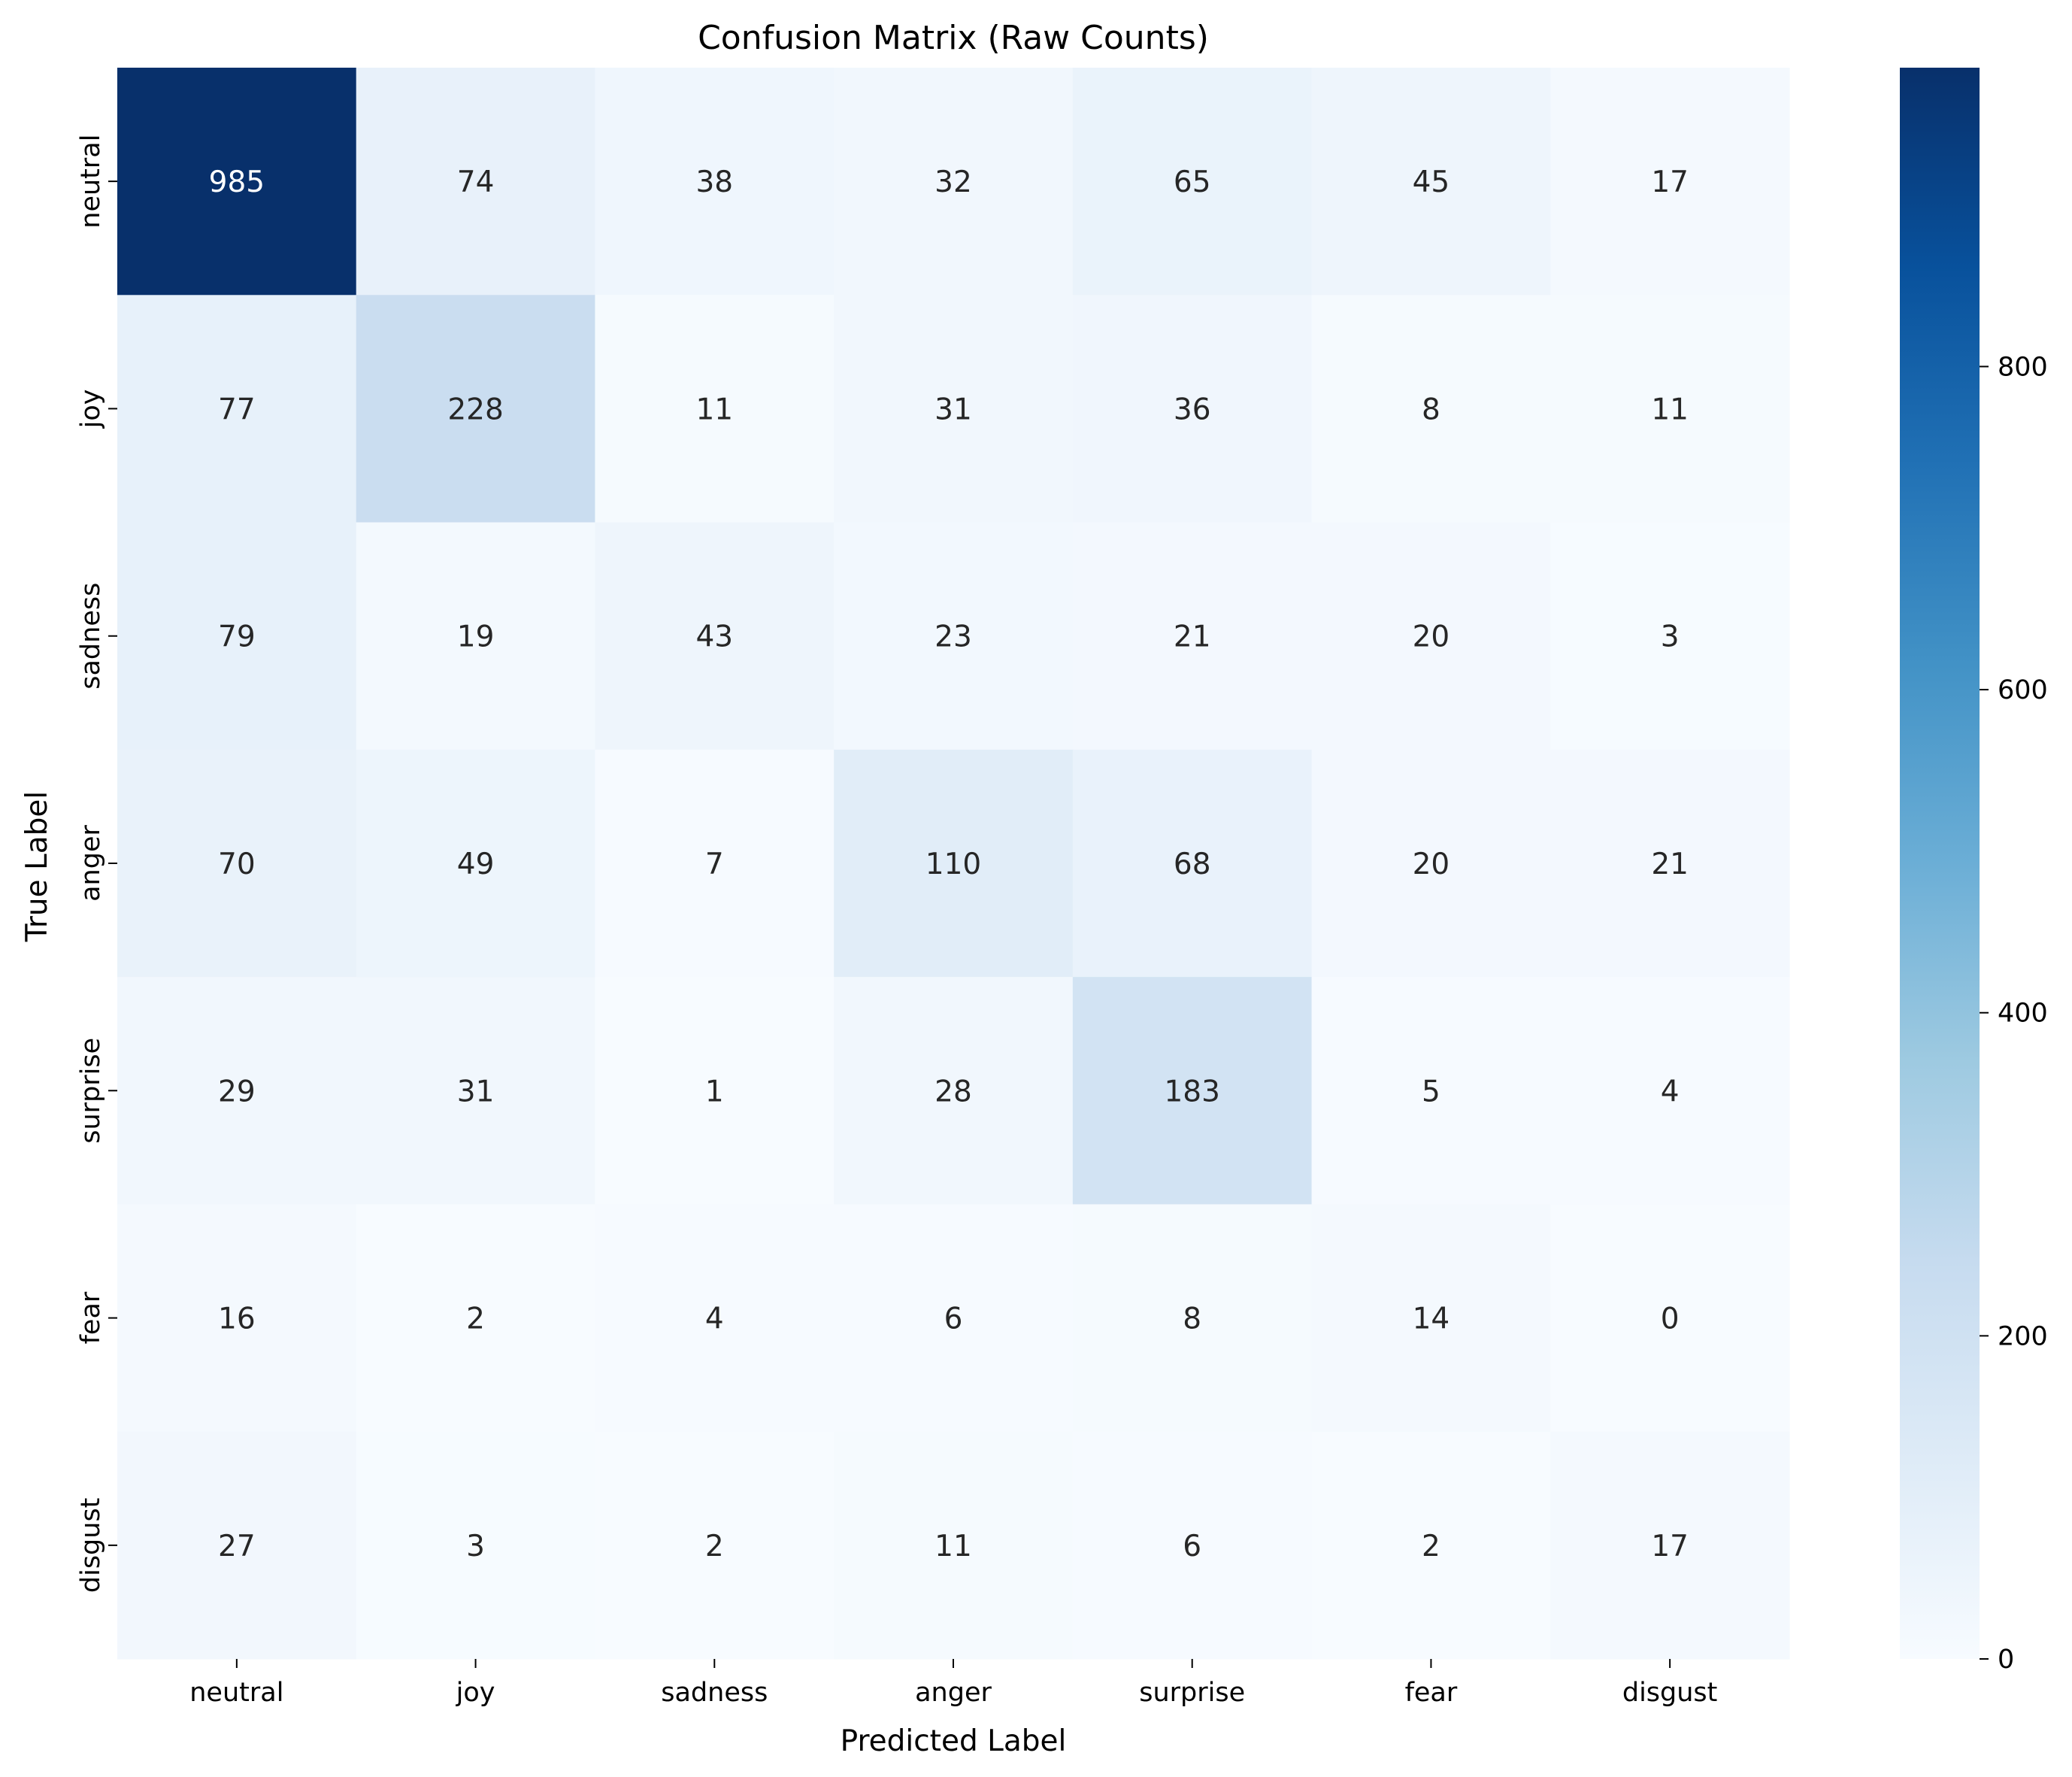  What do you see at coordinates (91, 1091) in the screenshot?
I see `y-tick-label: surprise` at bounding box center [91, 1091].